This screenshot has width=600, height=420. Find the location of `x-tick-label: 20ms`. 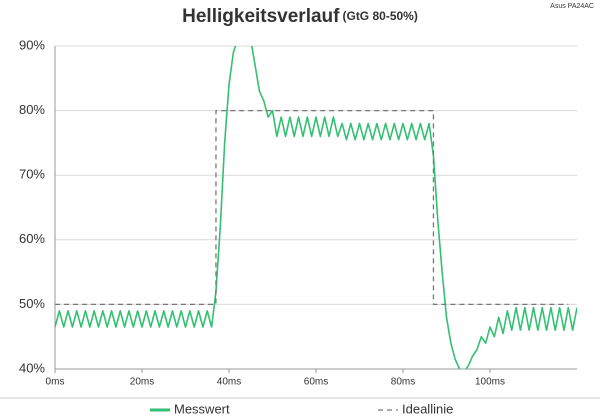

x-tick-label: 20ms is located at coordinates (142, 382).